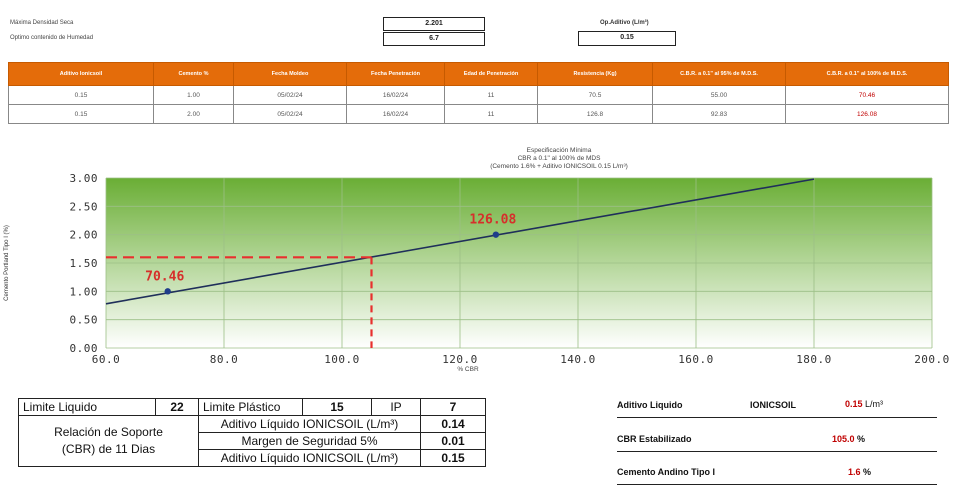  What do you see at coordinates (460, 359) in the screenshot?
I see `x-tick-label: 120.0` at bounding box center [460, 359].